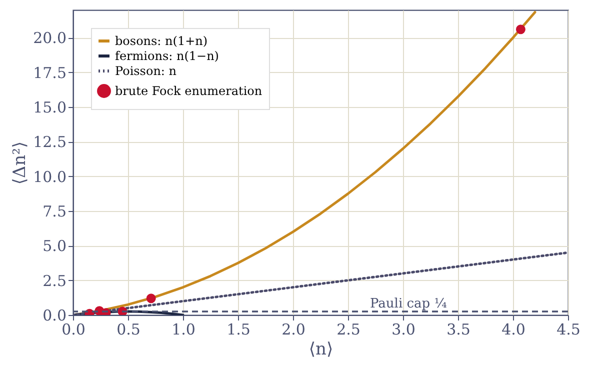 This screenshot has width=607, height=383. Describe the element at coordinates (49, 142) in the screenshot. I see `y-tick-label: 12.5` at that location.